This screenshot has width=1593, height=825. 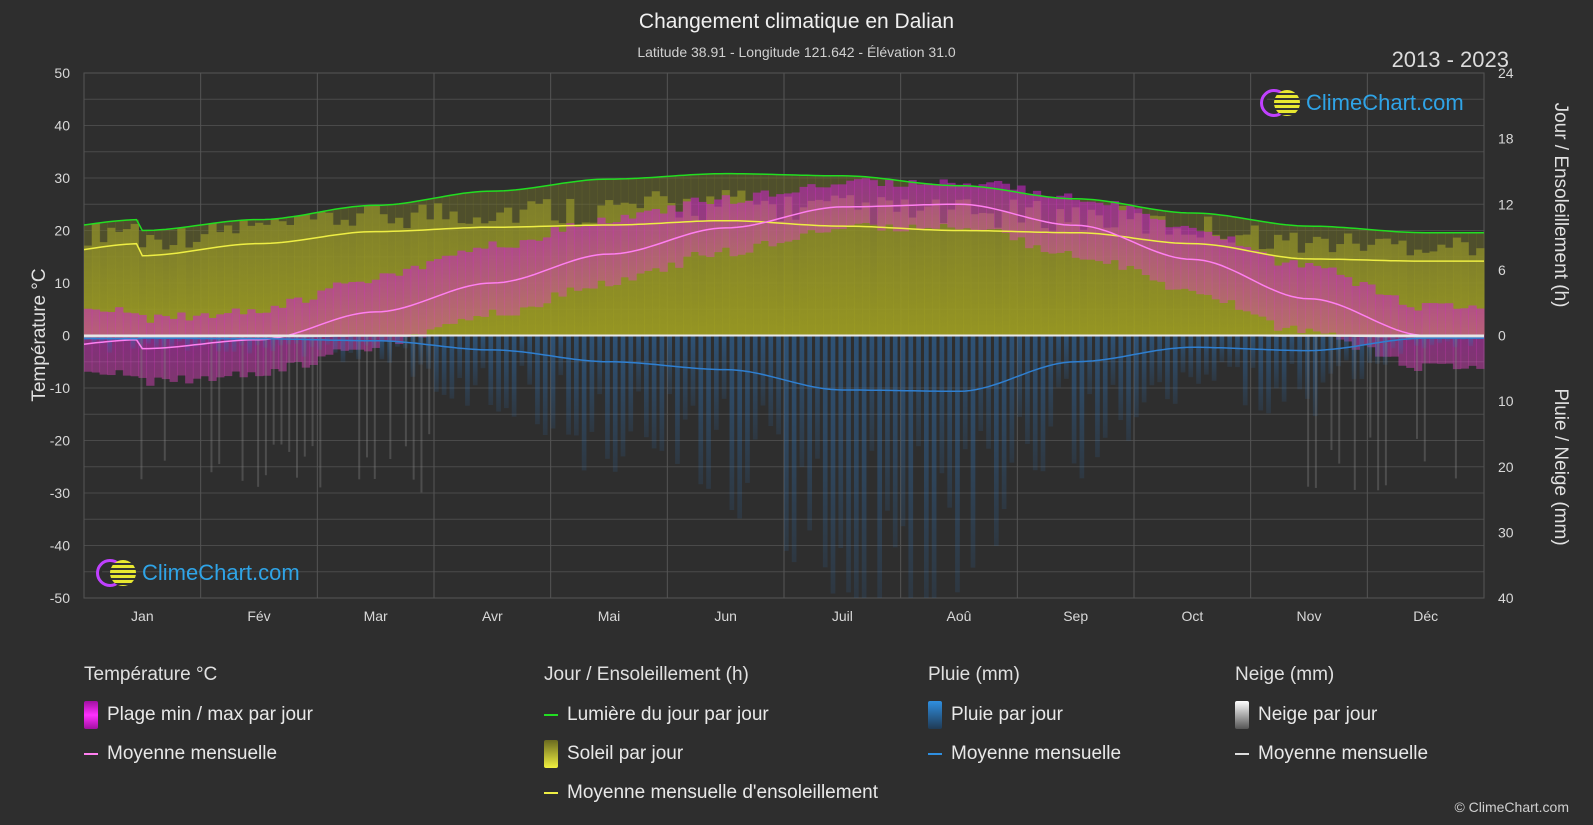 What do you see at coordinates (192, 753) in the screenshot?
I see `legend-label: Moyenne mensuelle` at bounding box center [192, 753].